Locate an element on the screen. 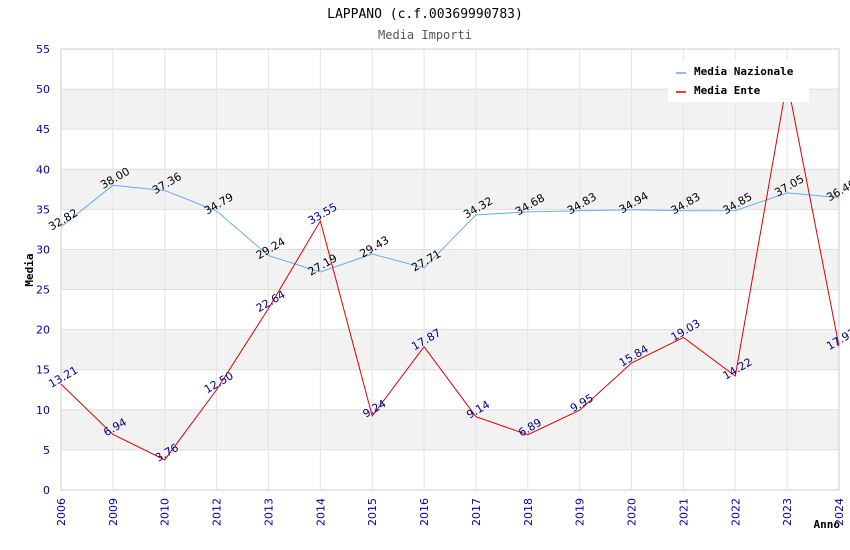  x-tick-label: 2012 is located at coordinates (217, 512).